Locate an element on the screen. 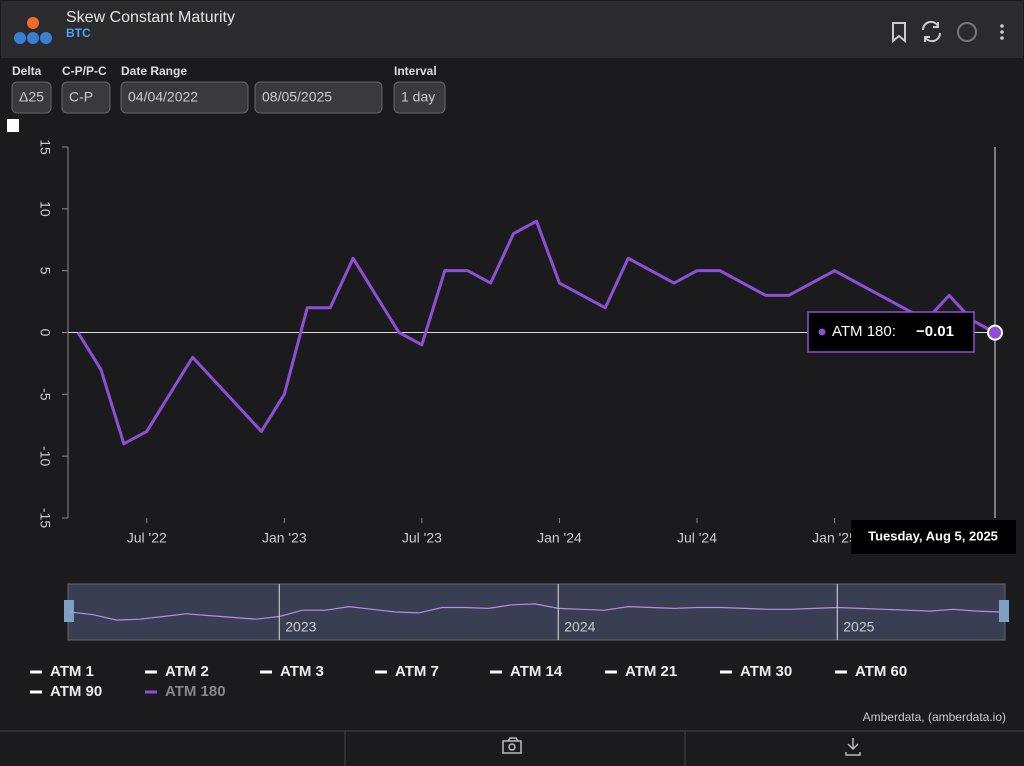 This screenshot has width=1024, height=766. x-tick-label: Jul '24 is located at coordinates (697, 538).